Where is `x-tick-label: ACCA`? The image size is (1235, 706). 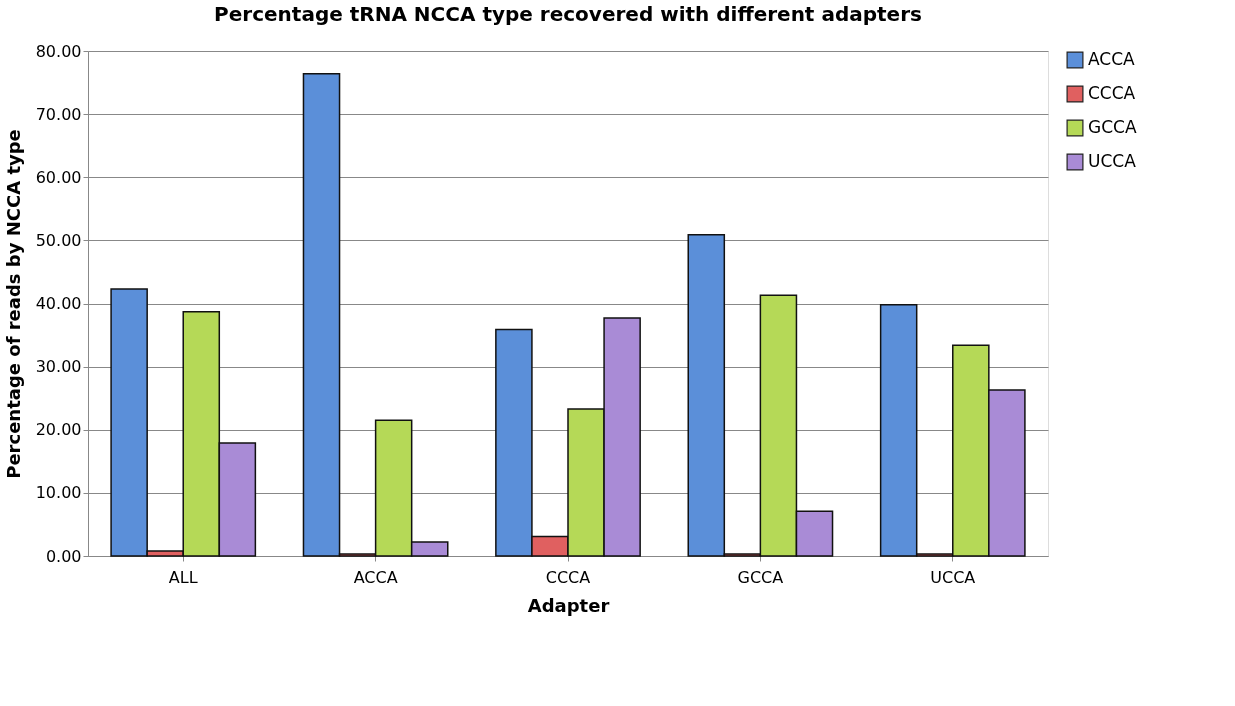 x-tick-label: ACCA is located at coordinates (375, 577).